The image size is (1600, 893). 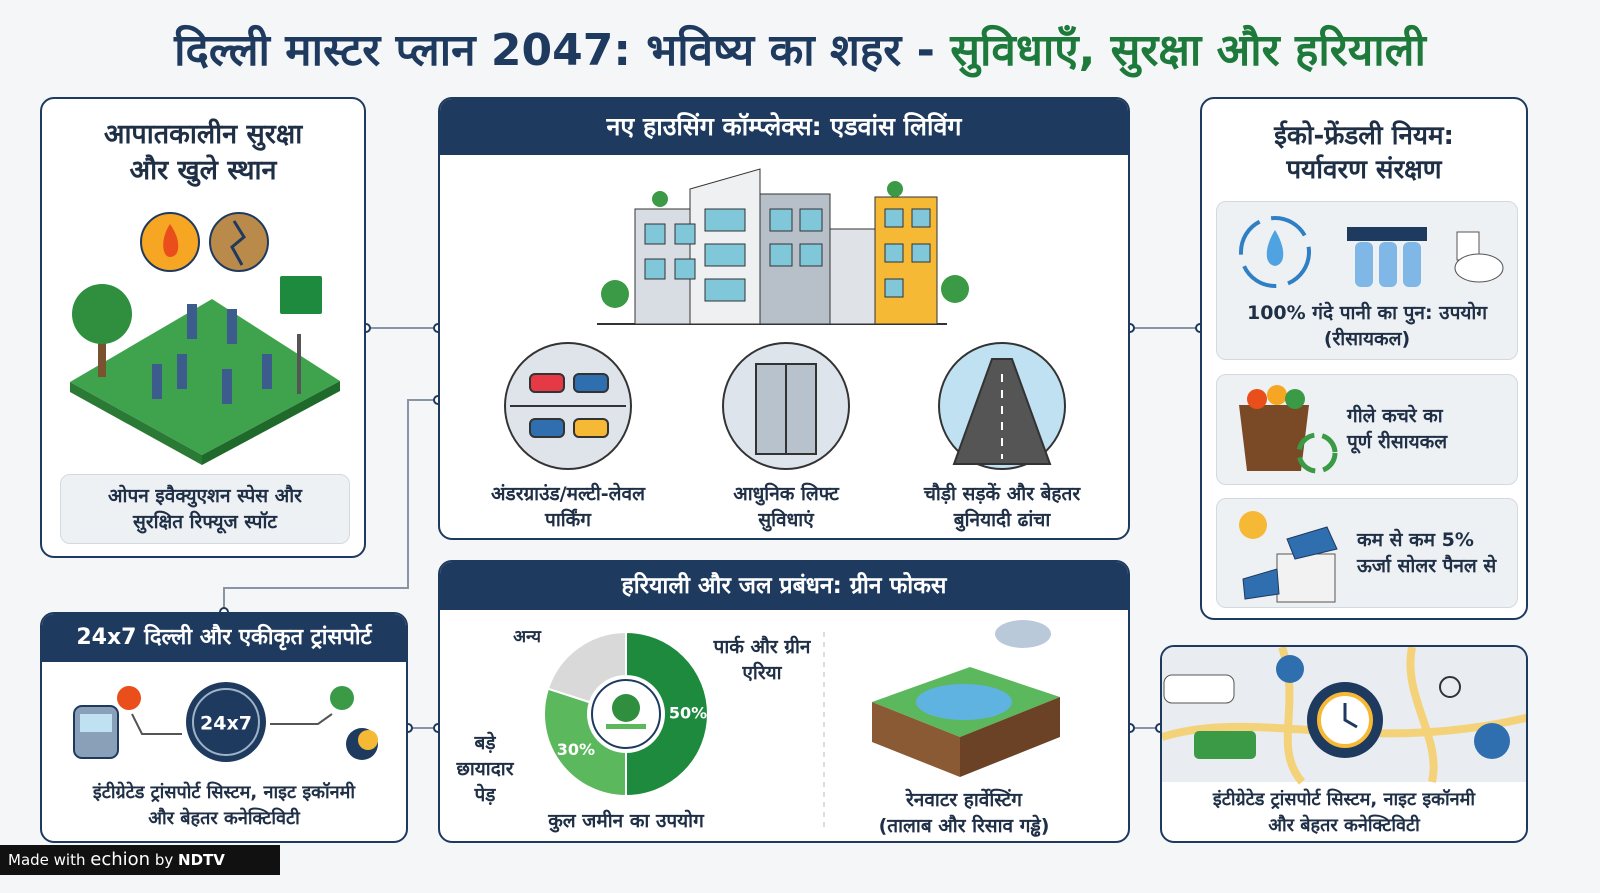 I want to click on road, so click(x=1422, y=715).